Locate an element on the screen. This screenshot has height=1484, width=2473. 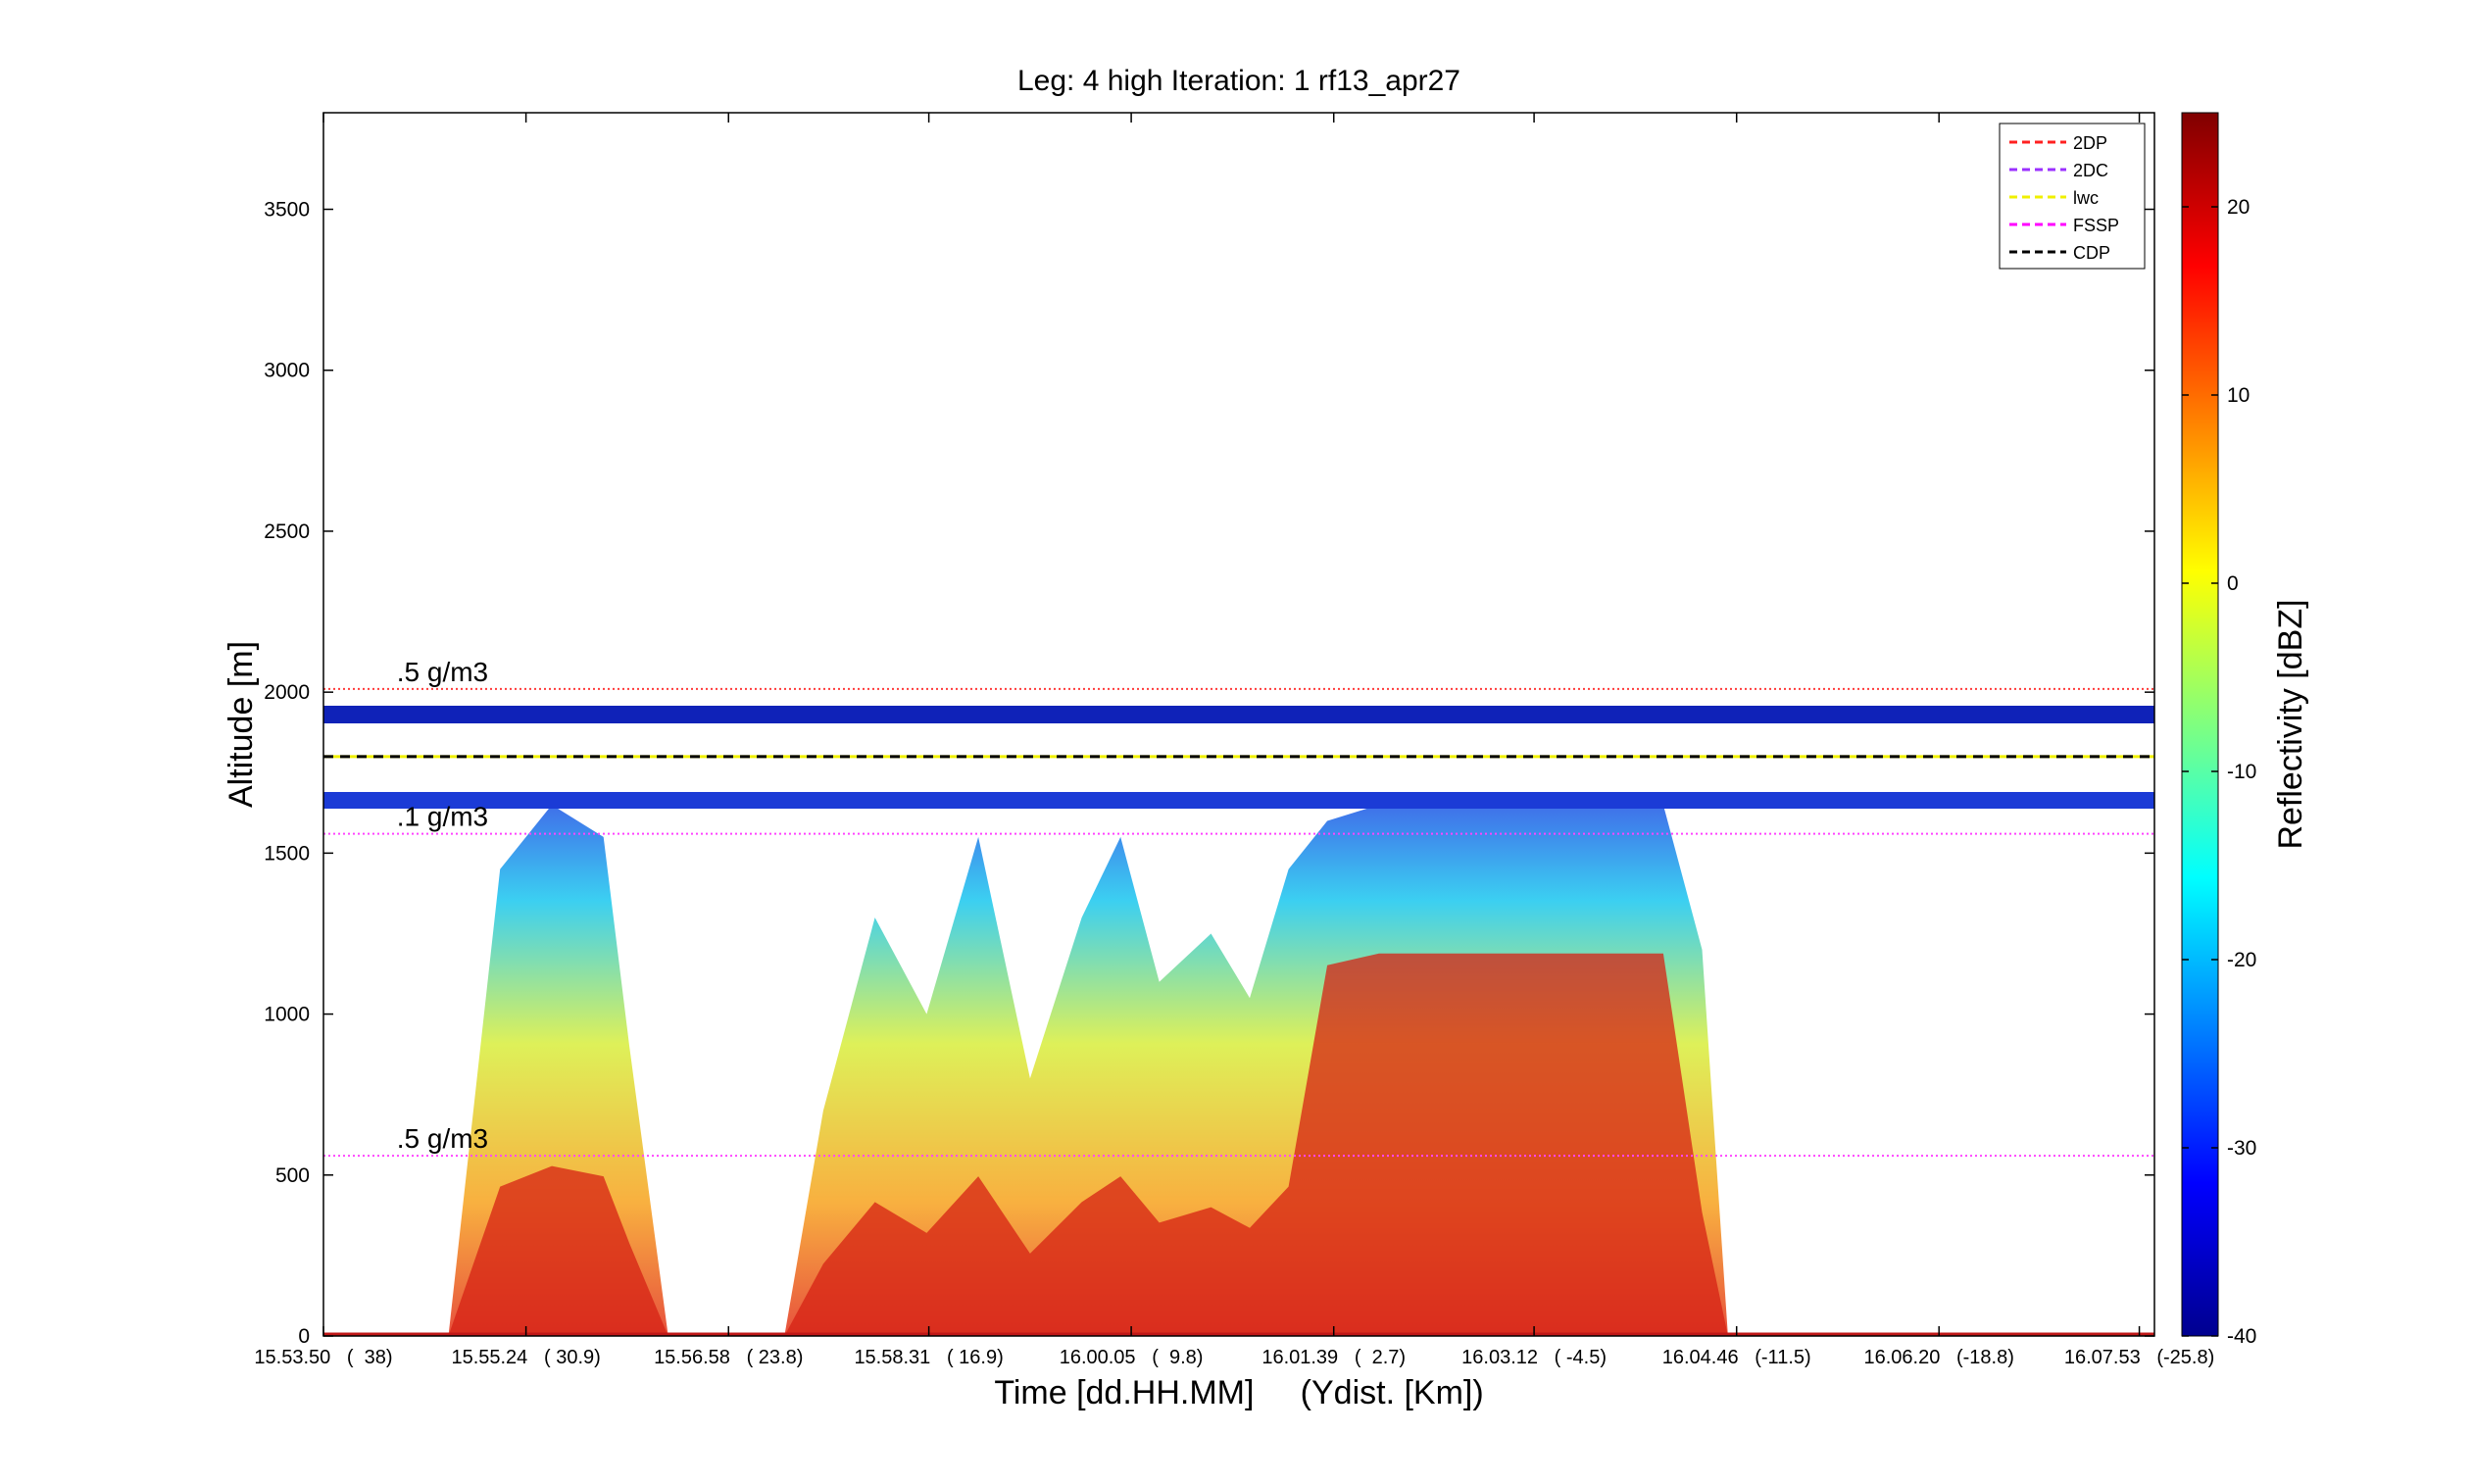
y-tick-label: 500 is located at coordinates (292, 1175).